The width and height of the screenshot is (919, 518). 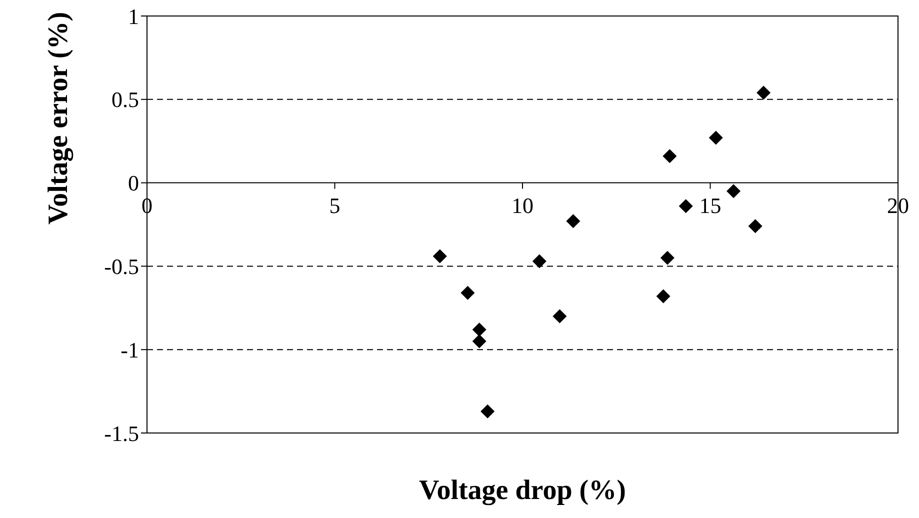 I want to click on x-tick-label: 5, so click(x=334, y=205).